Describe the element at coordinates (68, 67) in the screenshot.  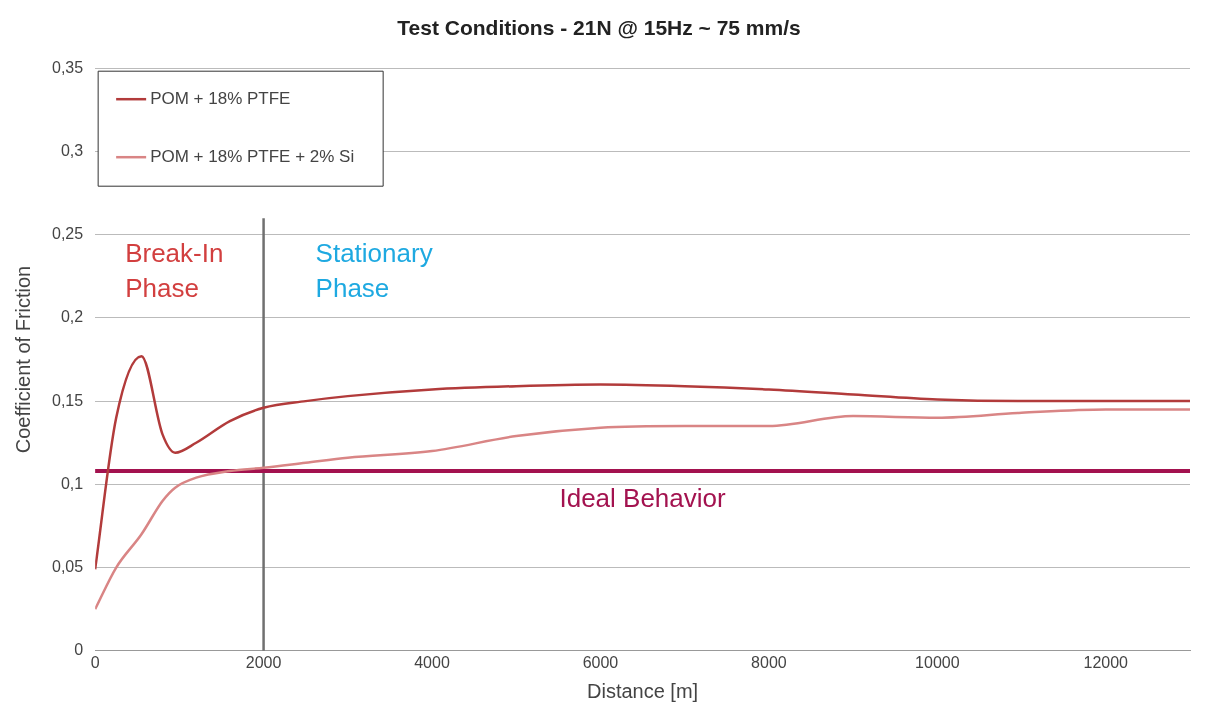
I see `y-tick-label: 0,35` at that location.